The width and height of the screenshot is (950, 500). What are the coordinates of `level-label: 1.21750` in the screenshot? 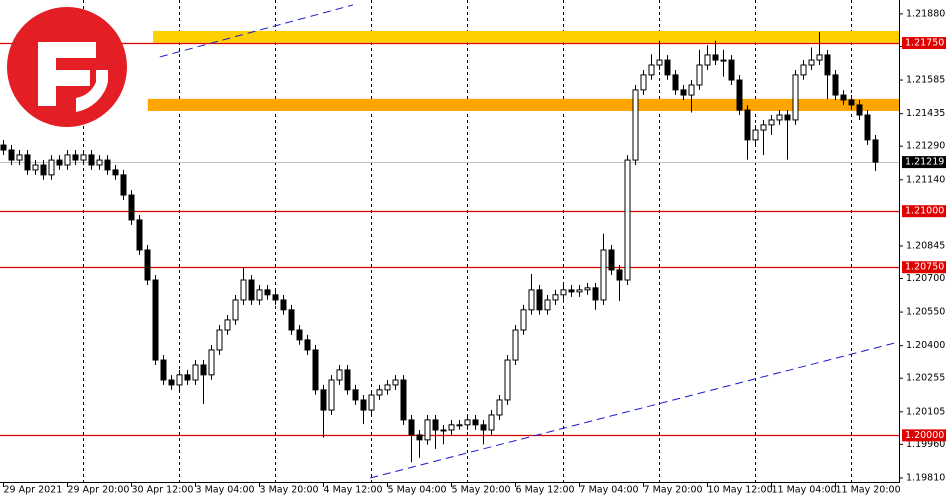 It's located at (924, 43).